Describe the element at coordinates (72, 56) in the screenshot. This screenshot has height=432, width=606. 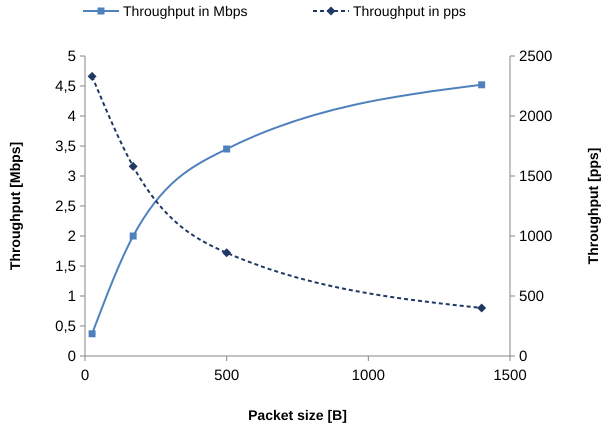
I see `y-tick-label: 5` at that location.